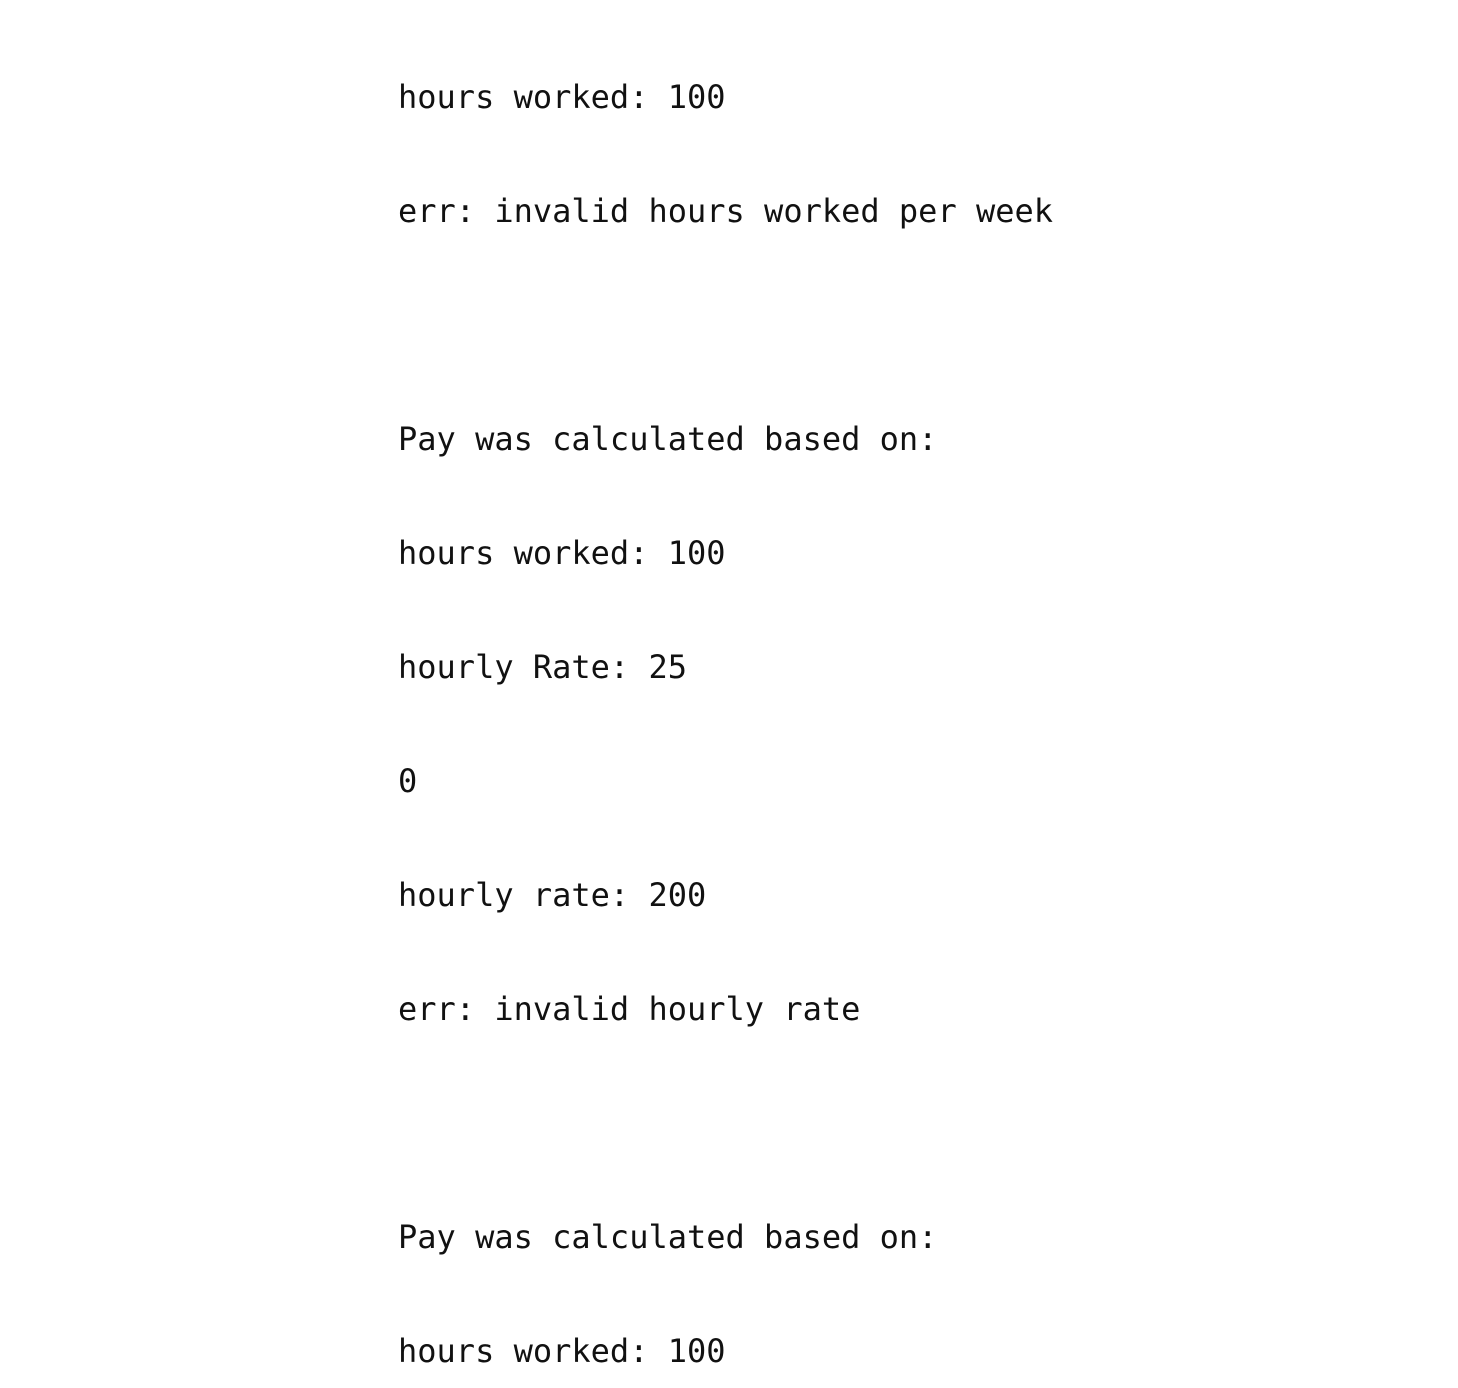  I want to click on output-line: hourly Rate: 25, so click(542, 667).